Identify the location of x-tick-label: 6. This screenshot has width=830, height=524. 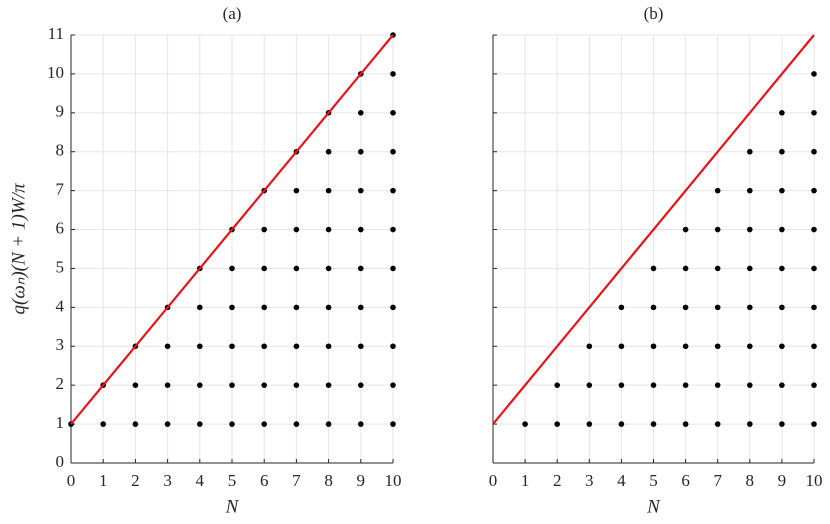
(685, 480).